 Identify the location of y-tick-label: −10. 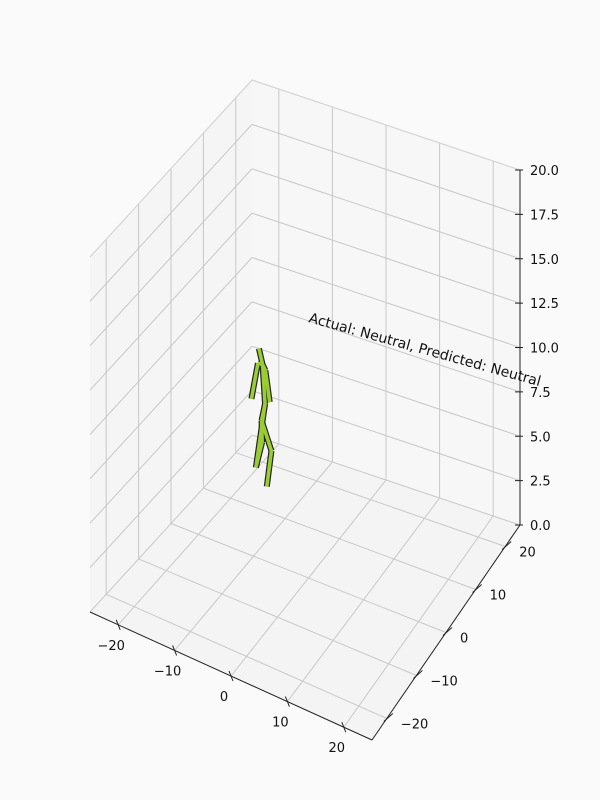
(443, 682).